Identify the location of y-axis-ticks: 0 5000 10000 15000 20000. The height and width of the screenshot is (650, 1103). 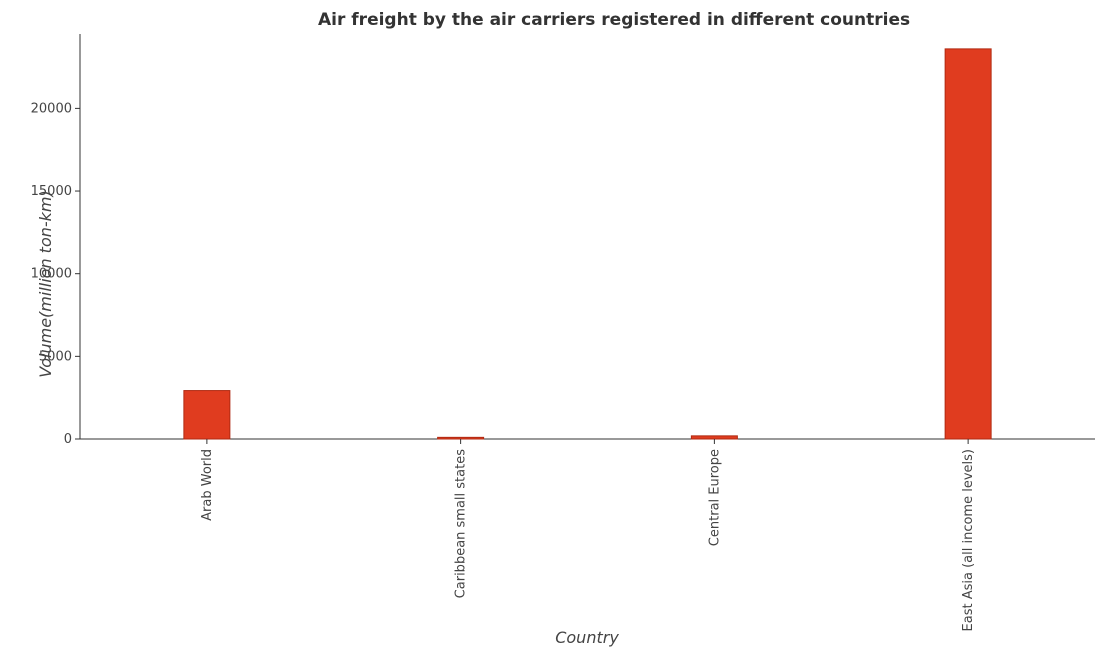
(55, 274).